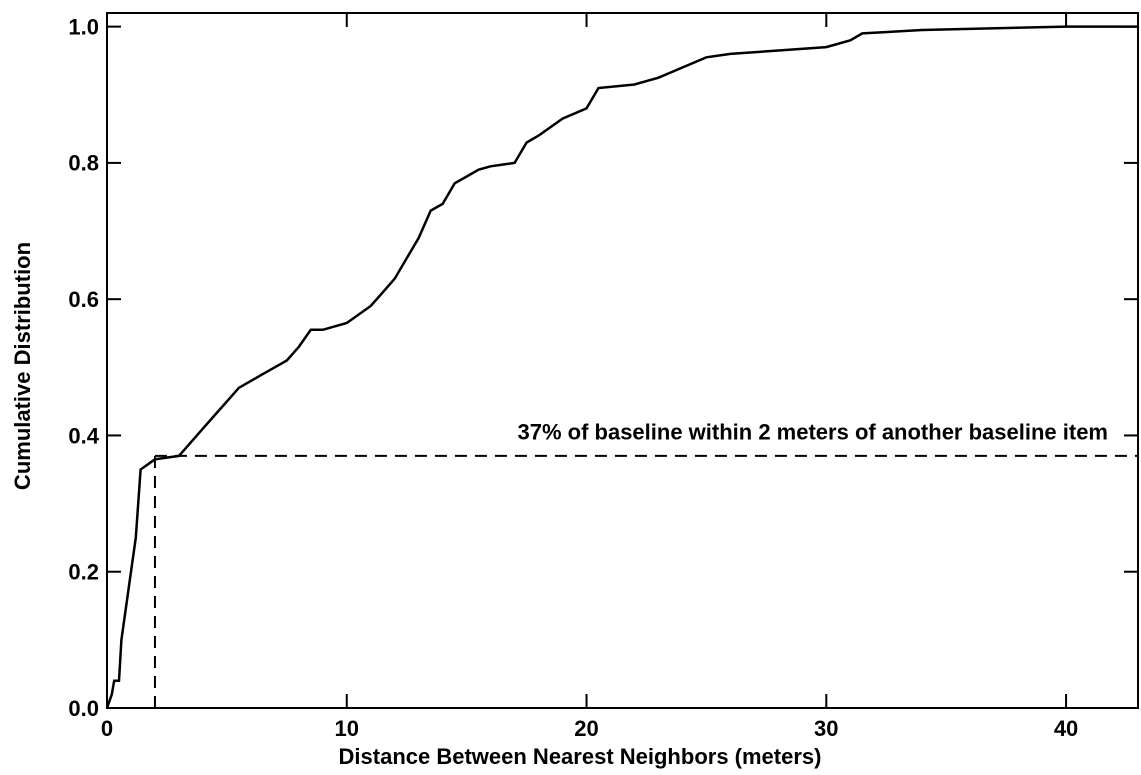  Describe the element at coordinates (826, 728) in the screenshot. I see `x-tick-label: 30` at that location.